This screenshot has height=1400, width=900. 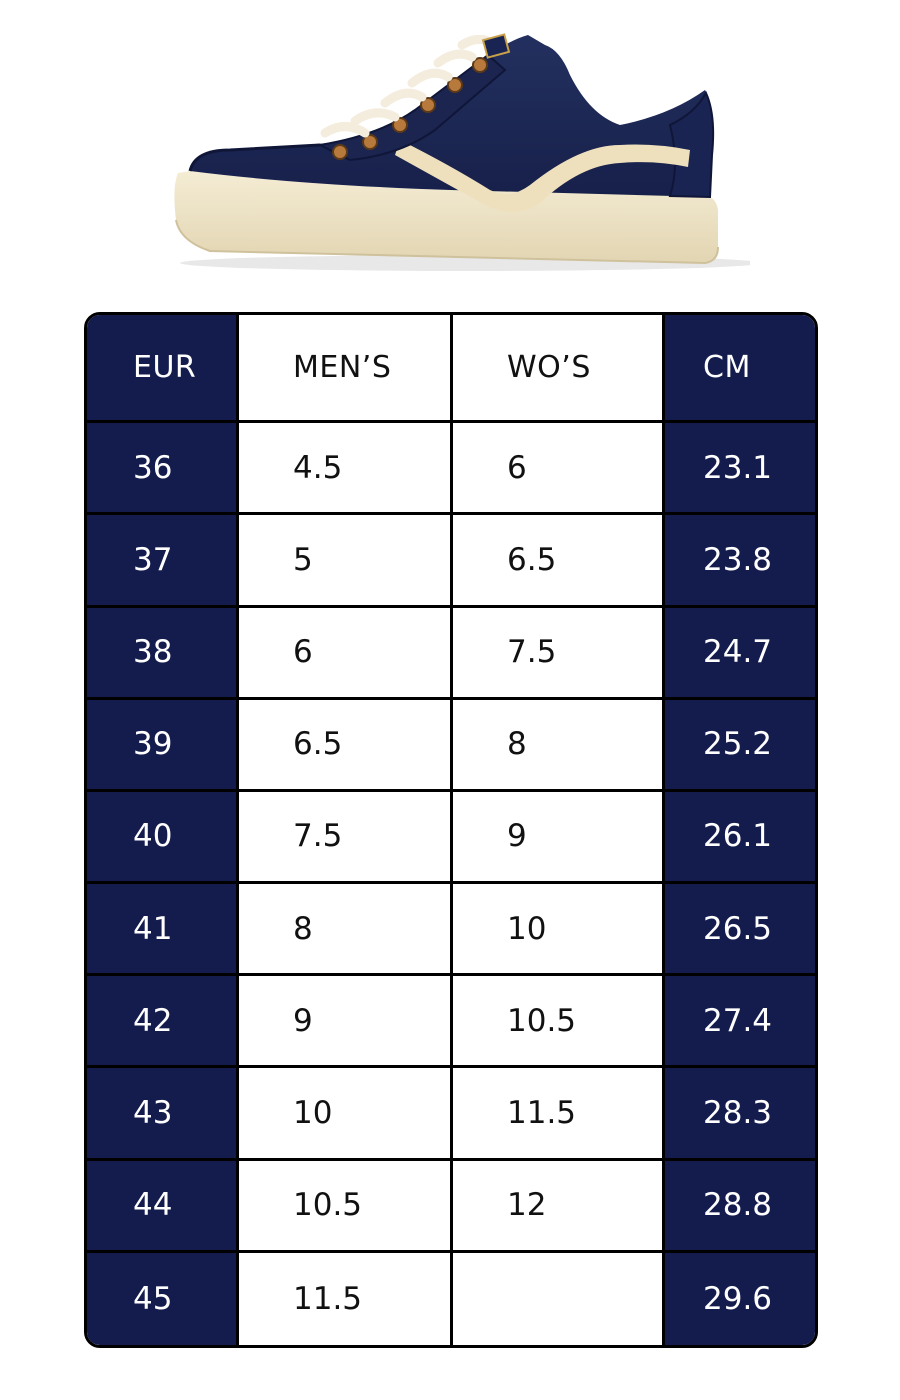 What do you see at coordinates (346, 369) in the screenshot?
I see `header-mens: MEN’S` at bounding box center [346, 369].